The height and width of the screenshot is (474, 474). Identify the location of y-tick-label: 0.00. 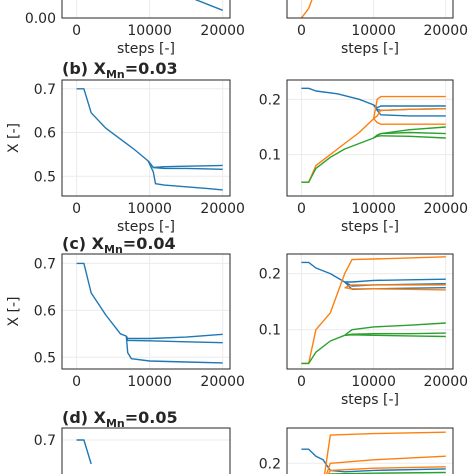
(40, 19).